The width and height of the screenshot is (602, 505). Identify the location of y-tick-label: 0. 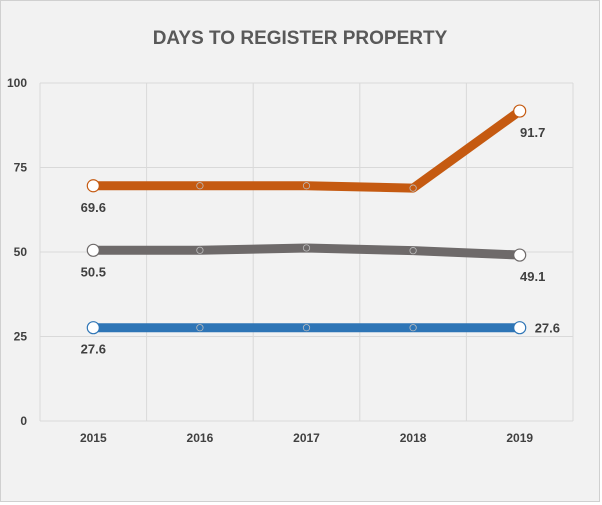
(23, 421).